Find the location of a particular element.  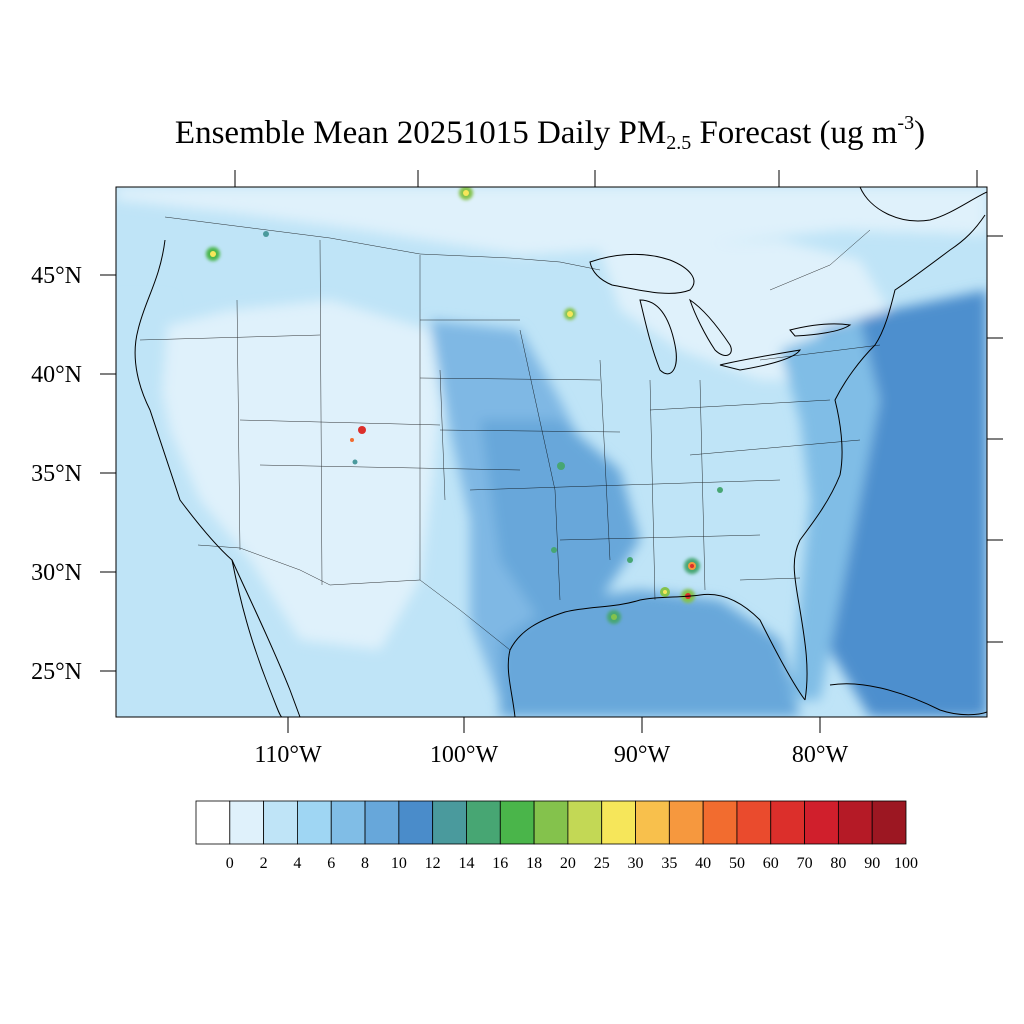

lat-label-30: 30°N is located at coordinates (56, 573).